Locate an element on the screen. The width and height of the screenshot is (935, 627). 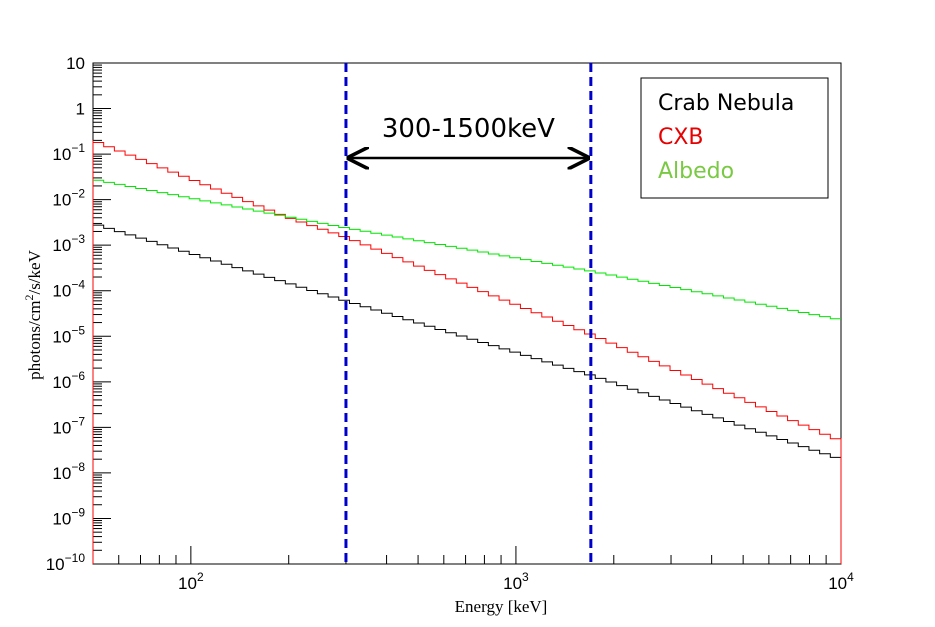
y-tick-label: 10 is located at coordinates (75, 63).